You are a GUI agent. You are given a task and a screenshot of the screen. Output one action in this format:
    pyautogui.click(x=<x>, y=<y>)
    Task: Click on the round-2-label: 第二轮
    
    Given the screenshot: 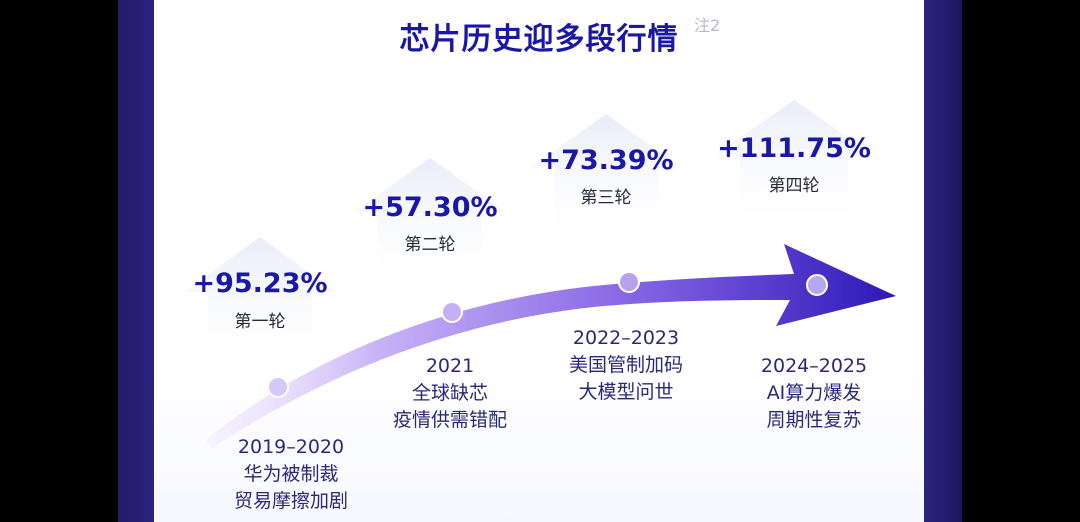 What is the action you would take?
    pyautogui.click(x=430, y=245)
    